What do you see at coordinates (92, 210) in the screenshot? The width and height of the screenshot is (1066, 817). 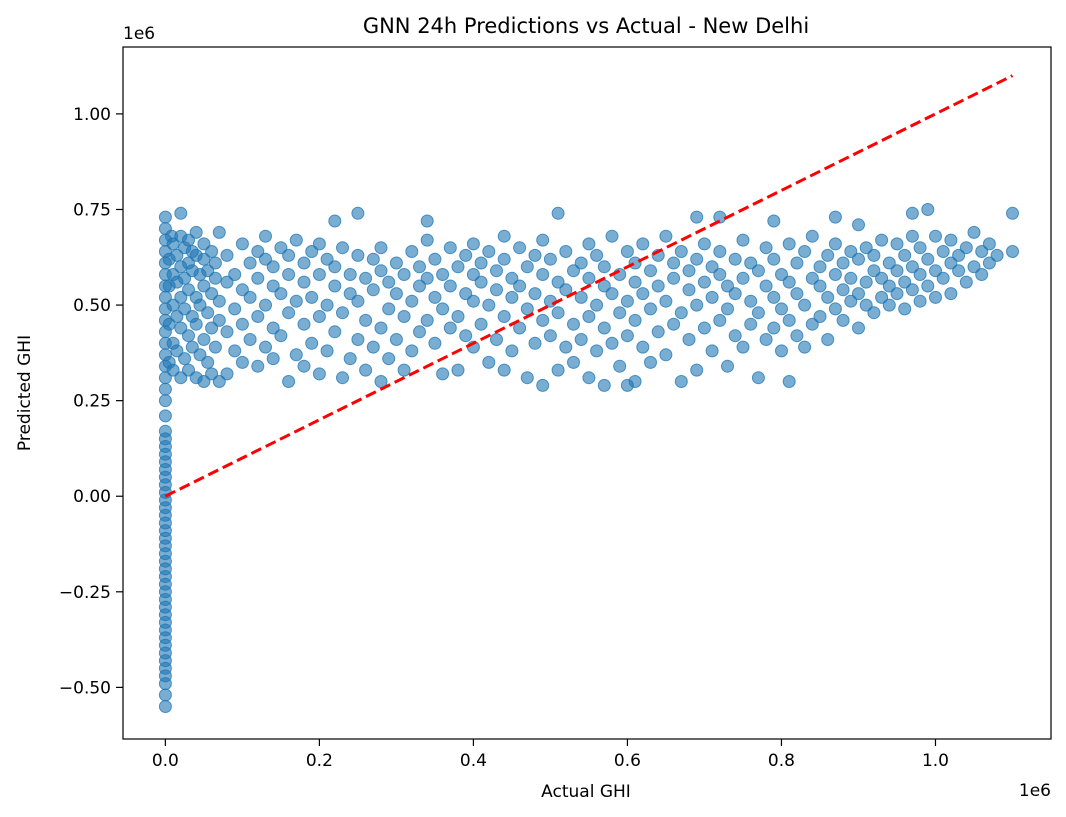 I see `y-tick-label: 0.75` at bounding box center [92, 210].